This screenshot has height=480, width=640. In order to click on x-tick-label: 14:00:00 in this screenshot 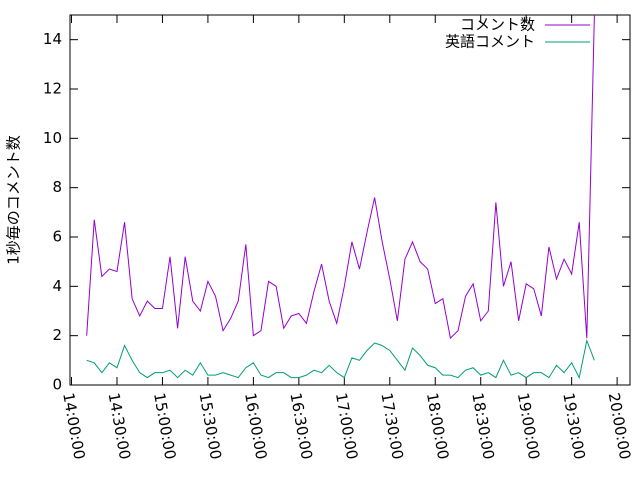, I will do `click(73, 425)`.